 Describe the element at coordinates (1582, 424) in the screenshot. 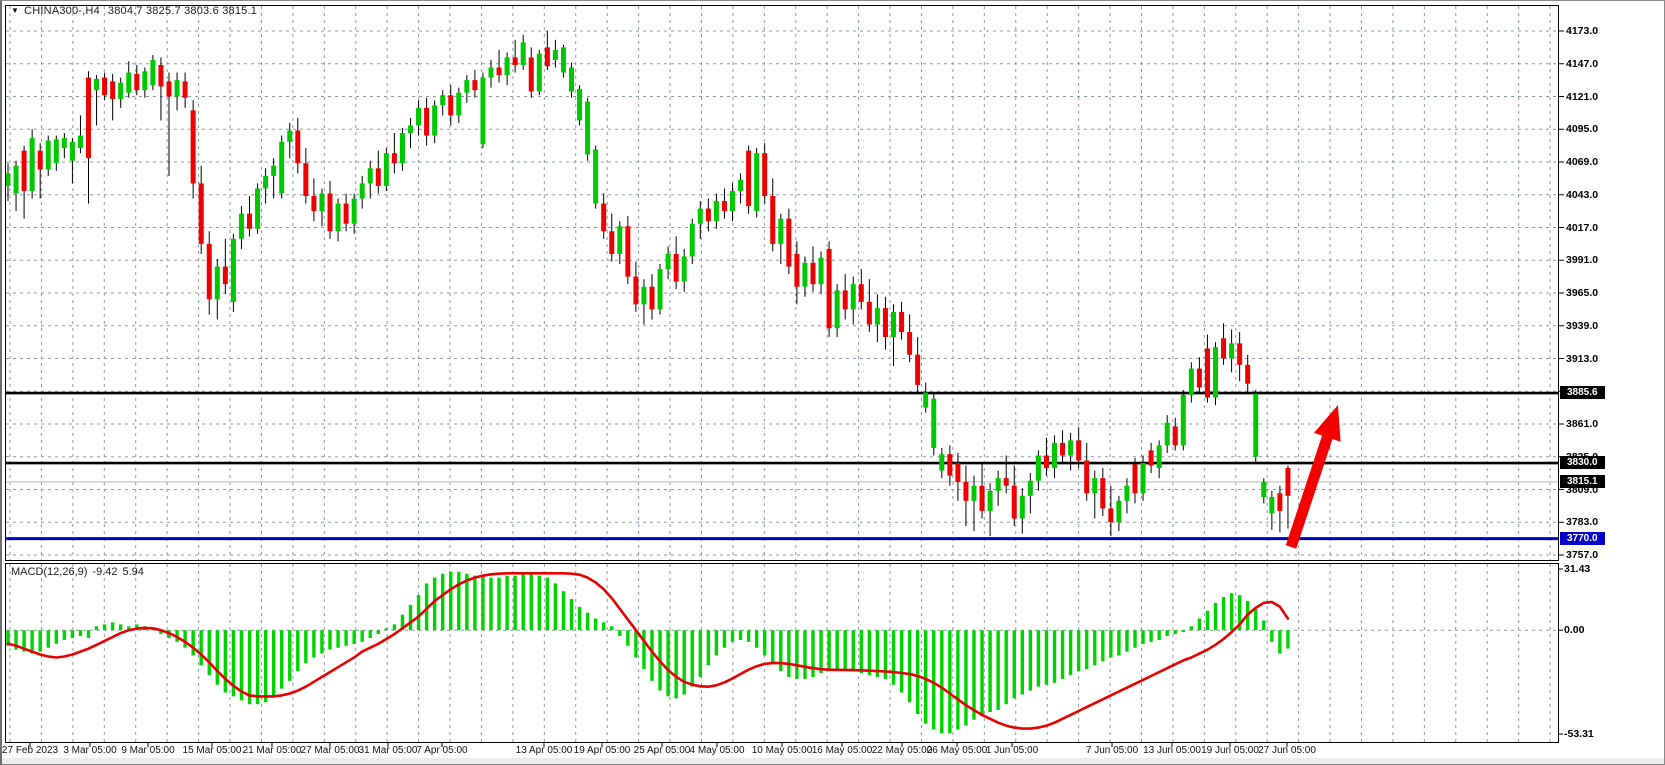

I see `price-axis-label: 3861.0` at that location.